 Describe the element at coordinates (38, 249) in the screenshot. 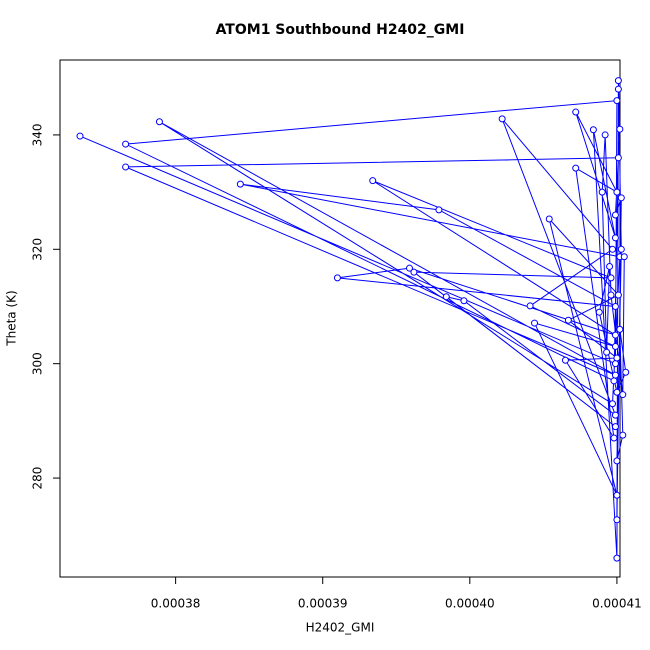

I see `y-tick-label: 320` at that location.